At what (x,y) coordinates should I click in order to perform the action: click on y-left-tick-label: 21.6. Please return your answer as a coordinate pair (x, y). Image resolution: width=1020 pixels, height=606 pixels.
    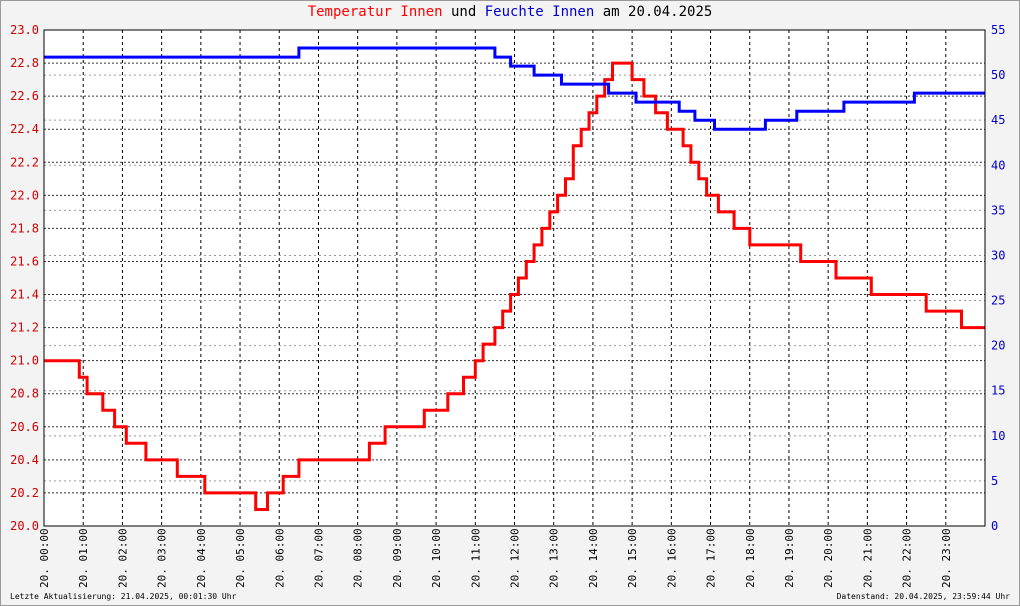
    Looking at the image, I should click on (24, 261).